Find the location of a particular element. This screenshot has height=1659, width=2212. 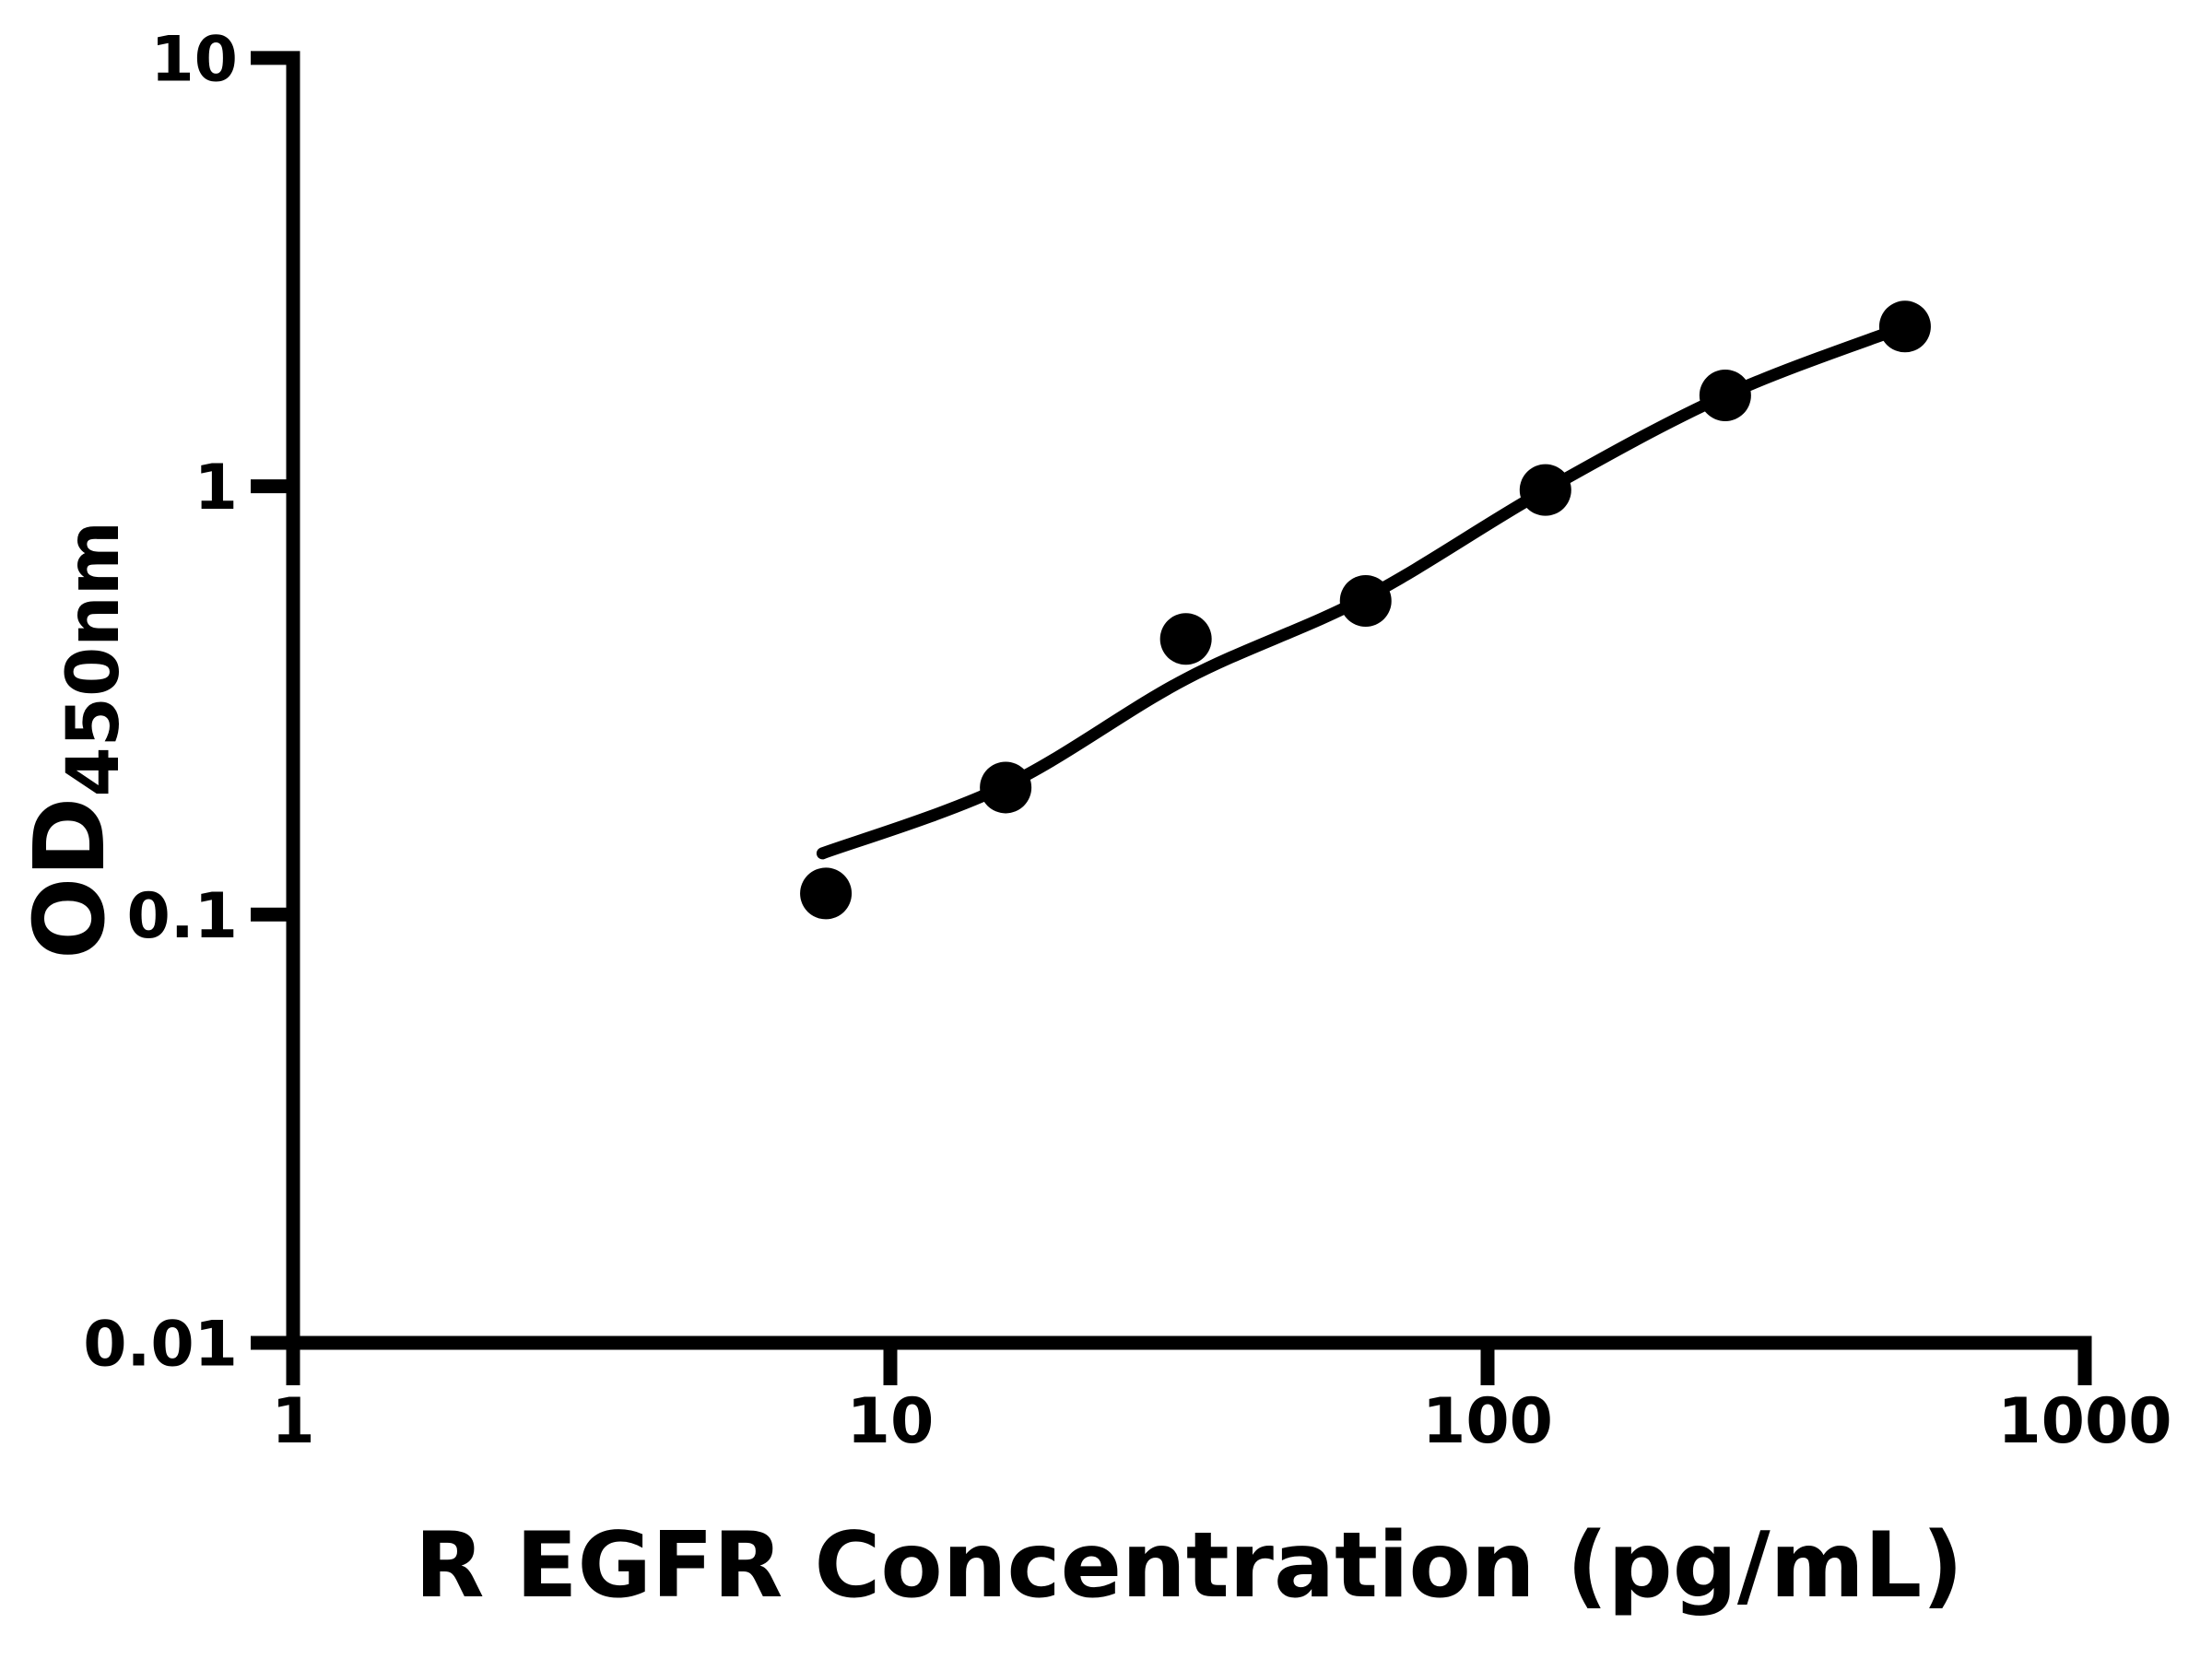

y-axis-title: OD450nm is located at coordinates (74, 740).